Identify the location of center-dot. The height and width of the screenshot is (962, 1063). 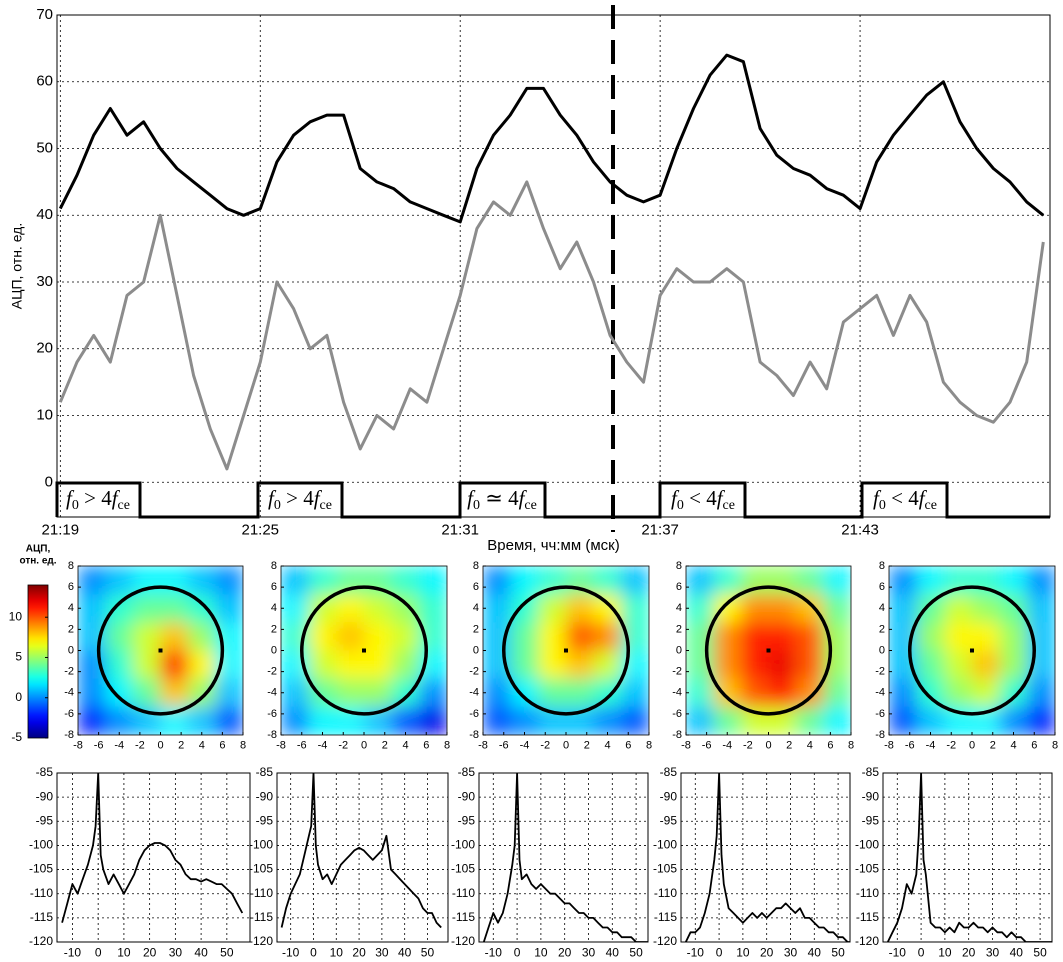
(972, 650).